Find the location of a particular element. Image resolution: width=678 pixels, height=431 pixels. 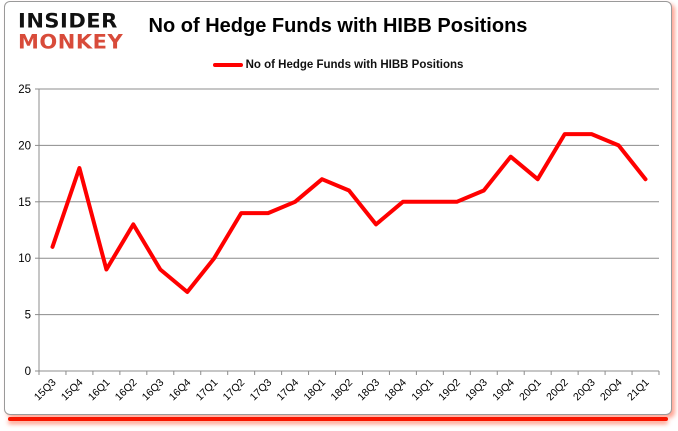

x-tick-label: 18Q4 is located at coordinates (395, 390).